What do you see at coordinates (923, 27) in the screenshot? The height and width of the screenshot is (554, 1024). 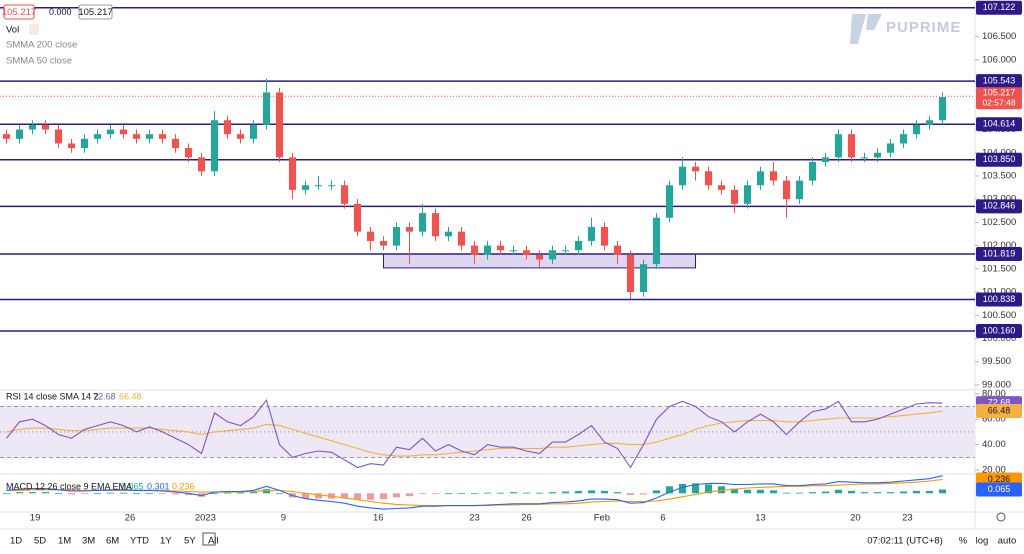 I see `watermark-text: PUPRIME` at bounding box center [923, 27].